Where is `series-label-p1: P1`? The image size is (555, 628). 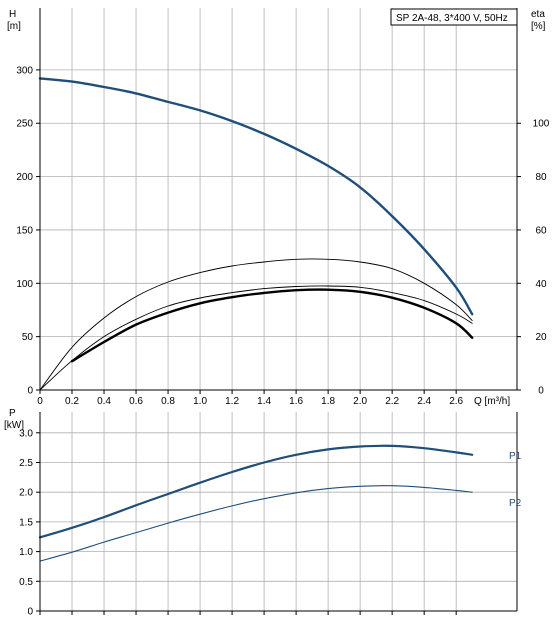 series-label-p1: P1 is located at coordinates (515, 456).